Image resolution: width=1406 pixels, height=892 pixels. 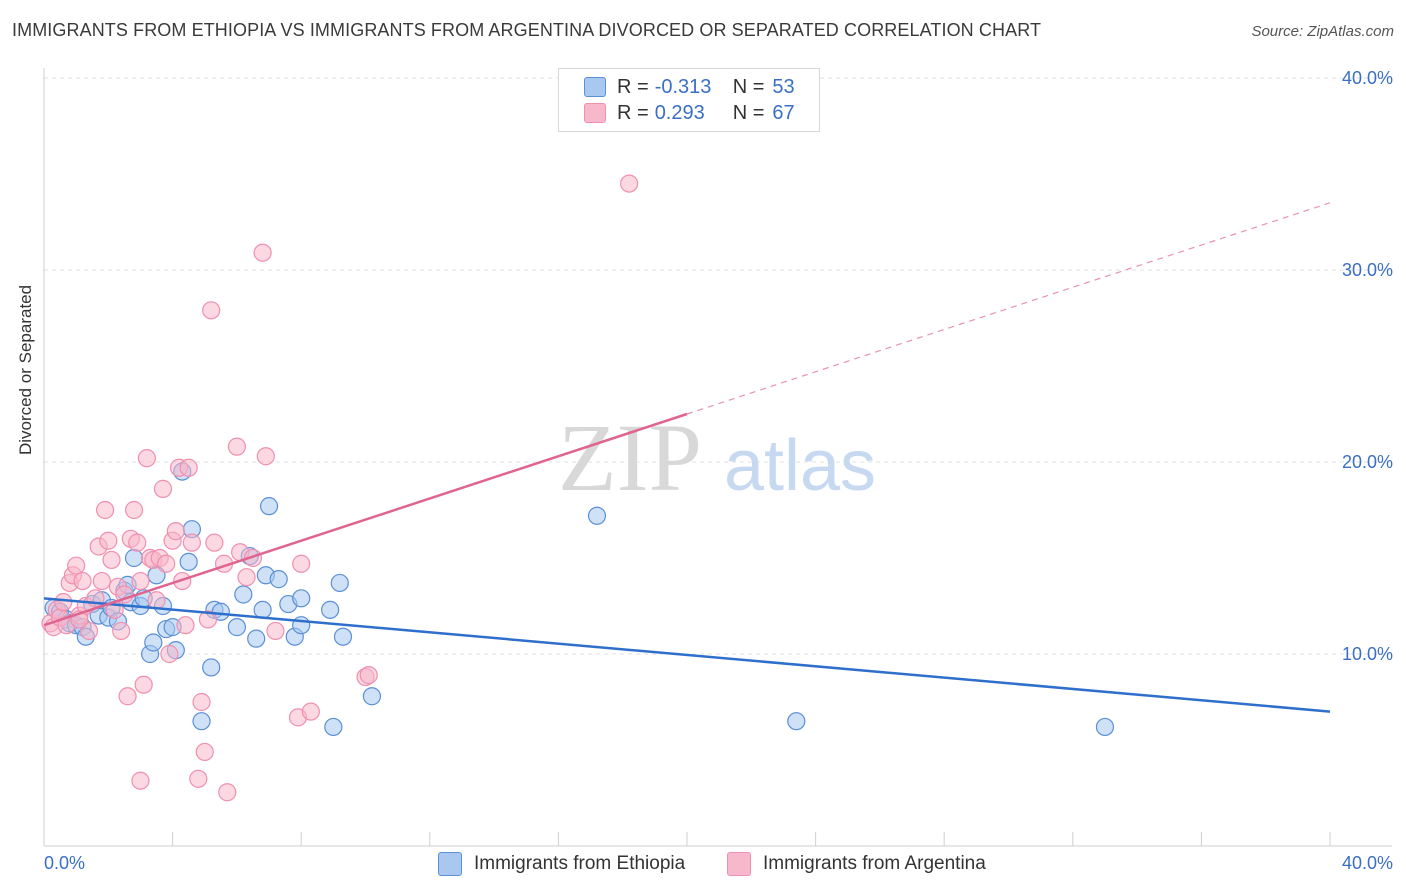 I want to click on legend-n-value: 53, so click(x=783, y=86).